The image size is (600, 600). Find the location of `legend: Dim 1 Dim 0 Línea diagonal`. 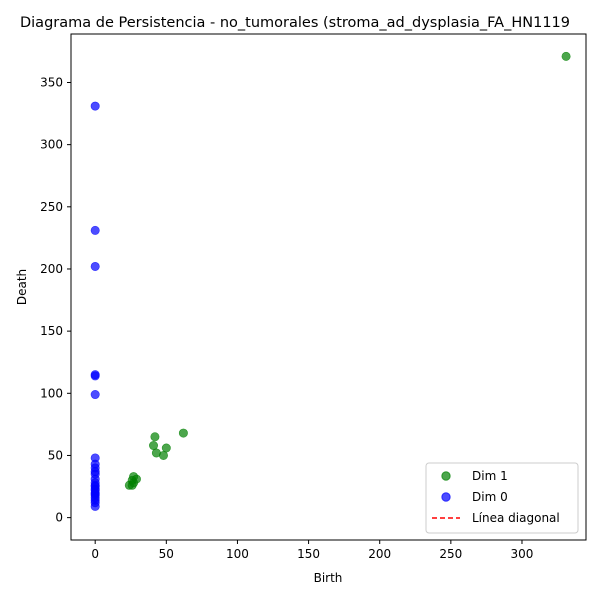

legend: Dim 1 Dim 0 Línea diagonal is located at coordinates (502, 498).